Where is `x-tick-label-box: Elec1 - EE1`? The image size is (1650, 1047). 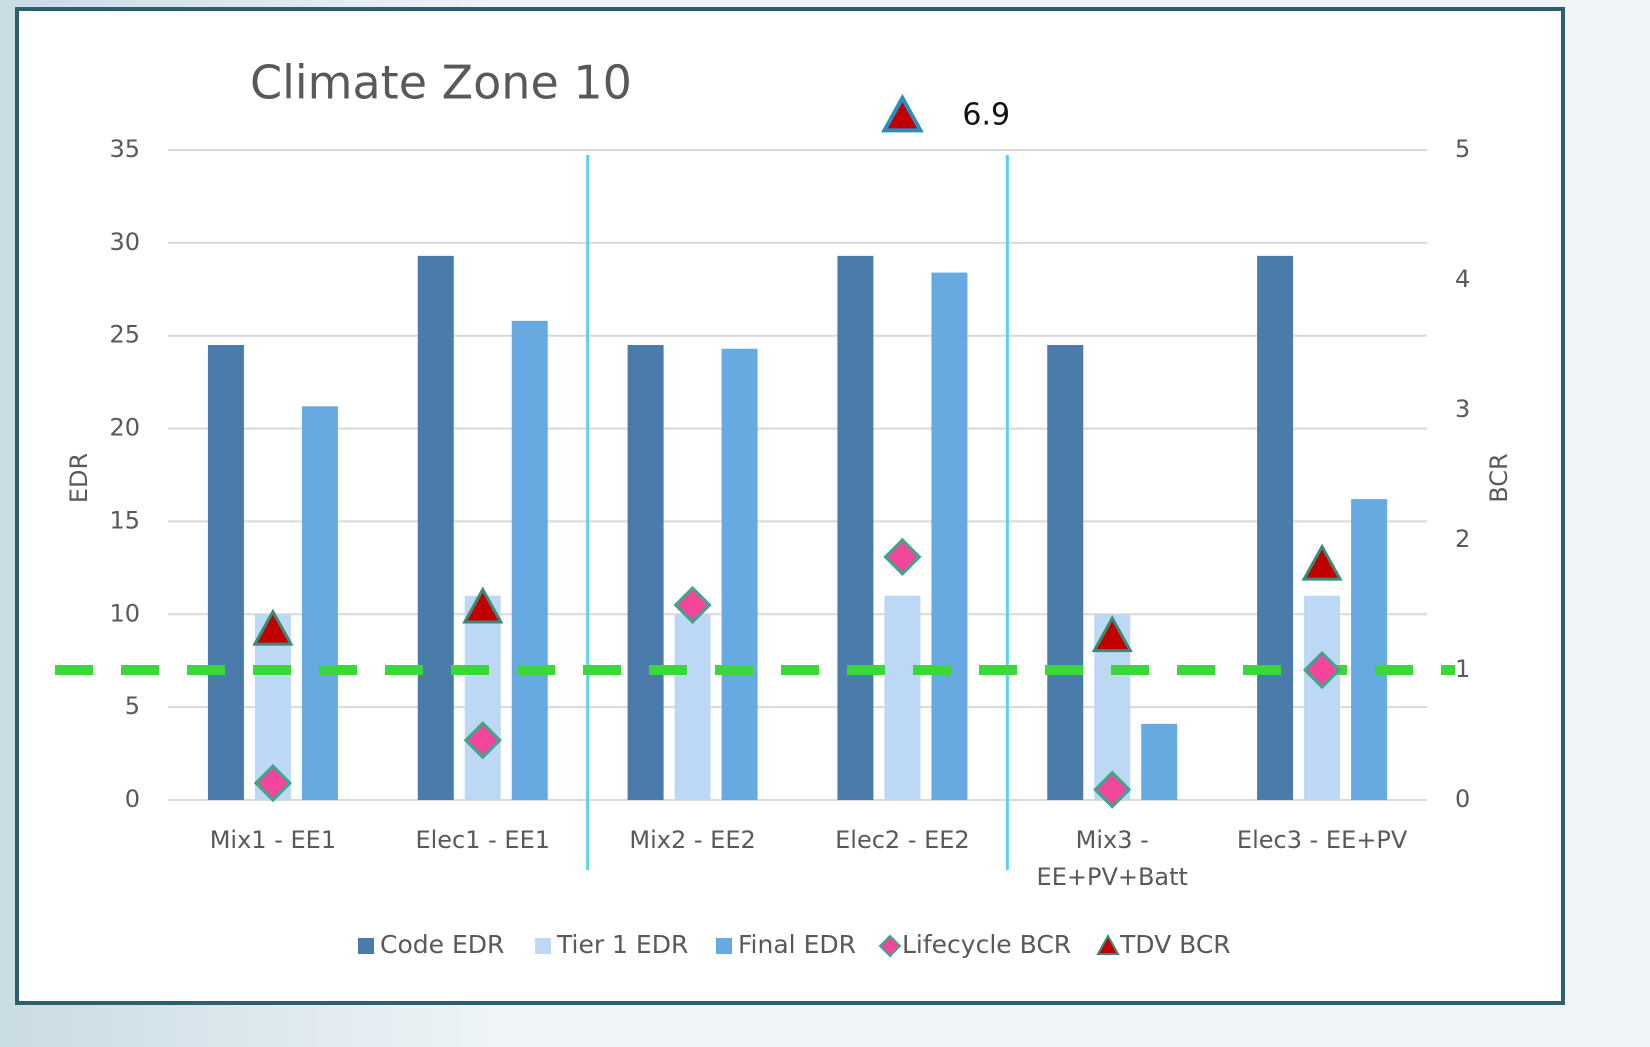
x-tick-label-box: Elec1 - EE1 is located at coordinates (483, 840).